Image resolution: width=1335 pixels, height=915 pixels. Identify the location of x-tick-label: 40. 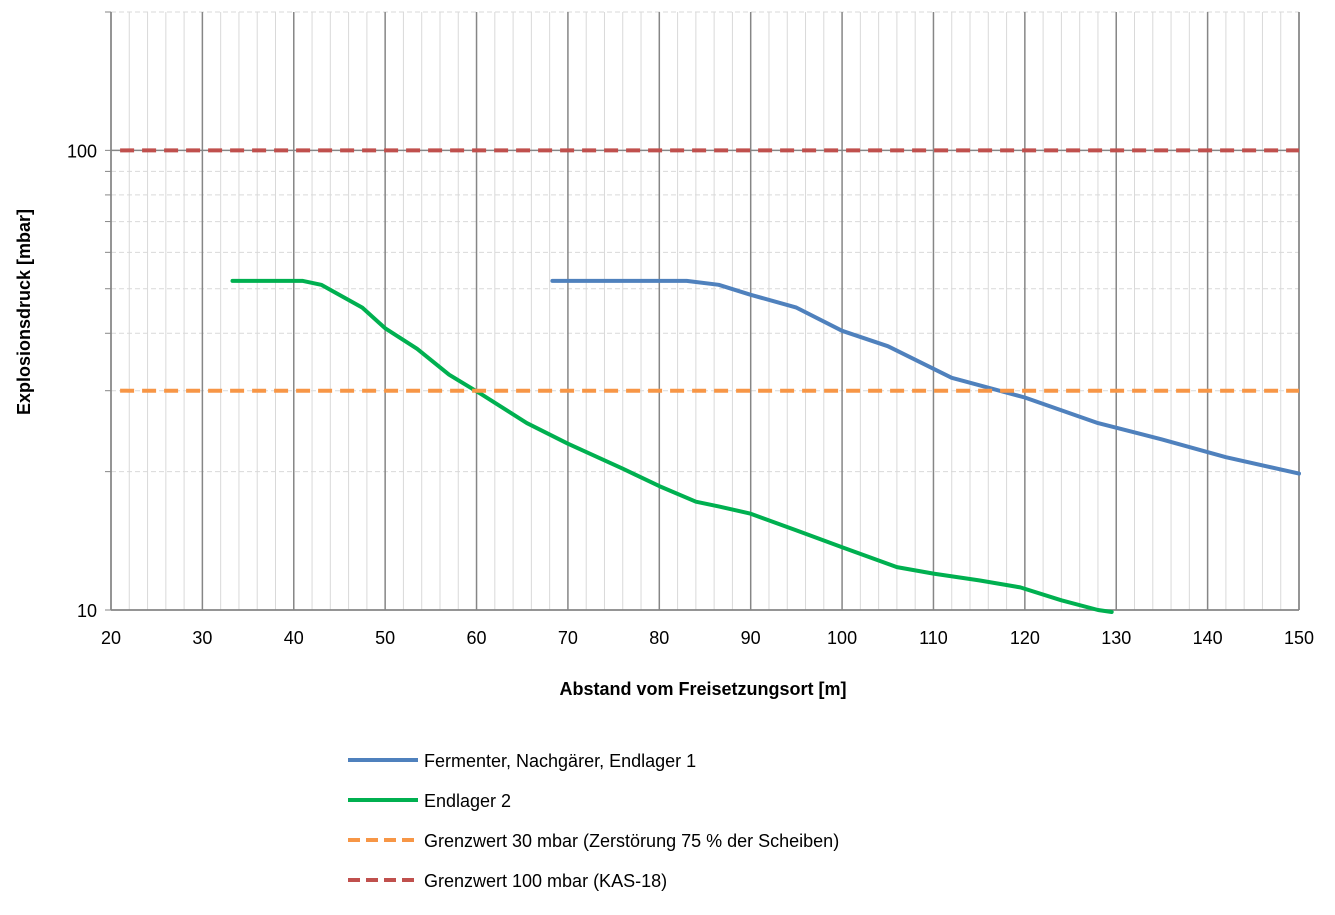
(294, 638).